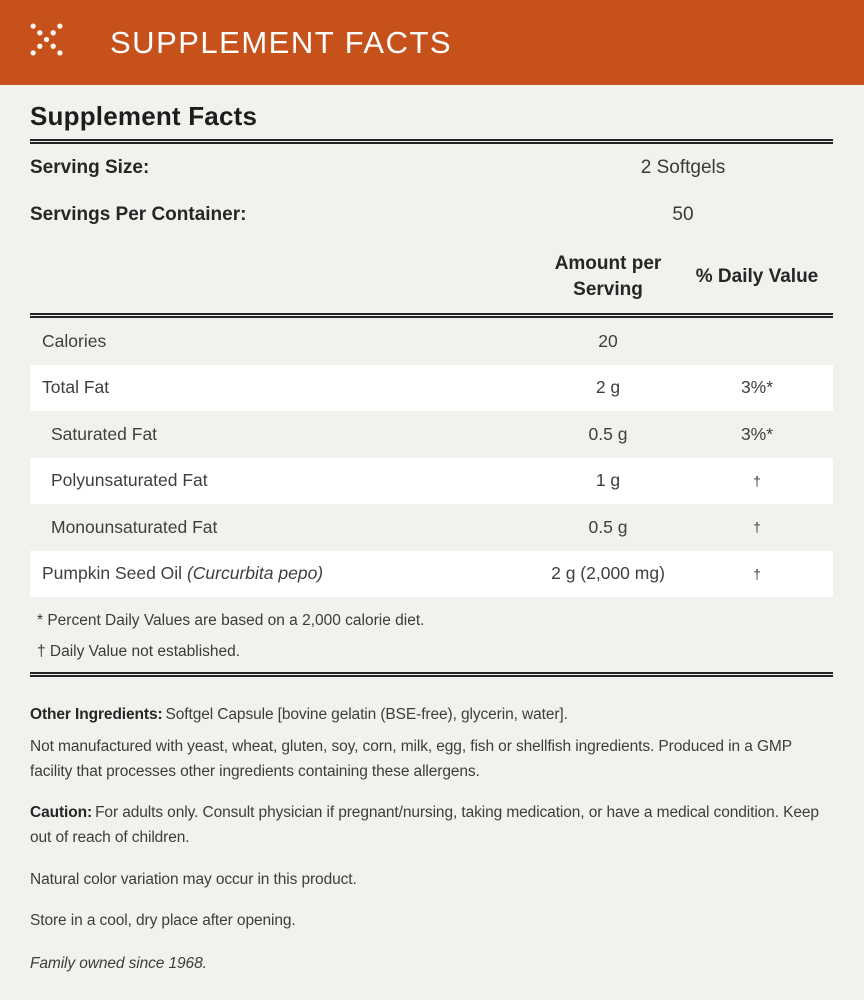 The height and width of the screenshot is (1000, 864). What do you see at coordinates (431, 277) in the screenshot?
I see `table-header-row: Amount per Serving % Daily Value` at bounding box center [431, 277].